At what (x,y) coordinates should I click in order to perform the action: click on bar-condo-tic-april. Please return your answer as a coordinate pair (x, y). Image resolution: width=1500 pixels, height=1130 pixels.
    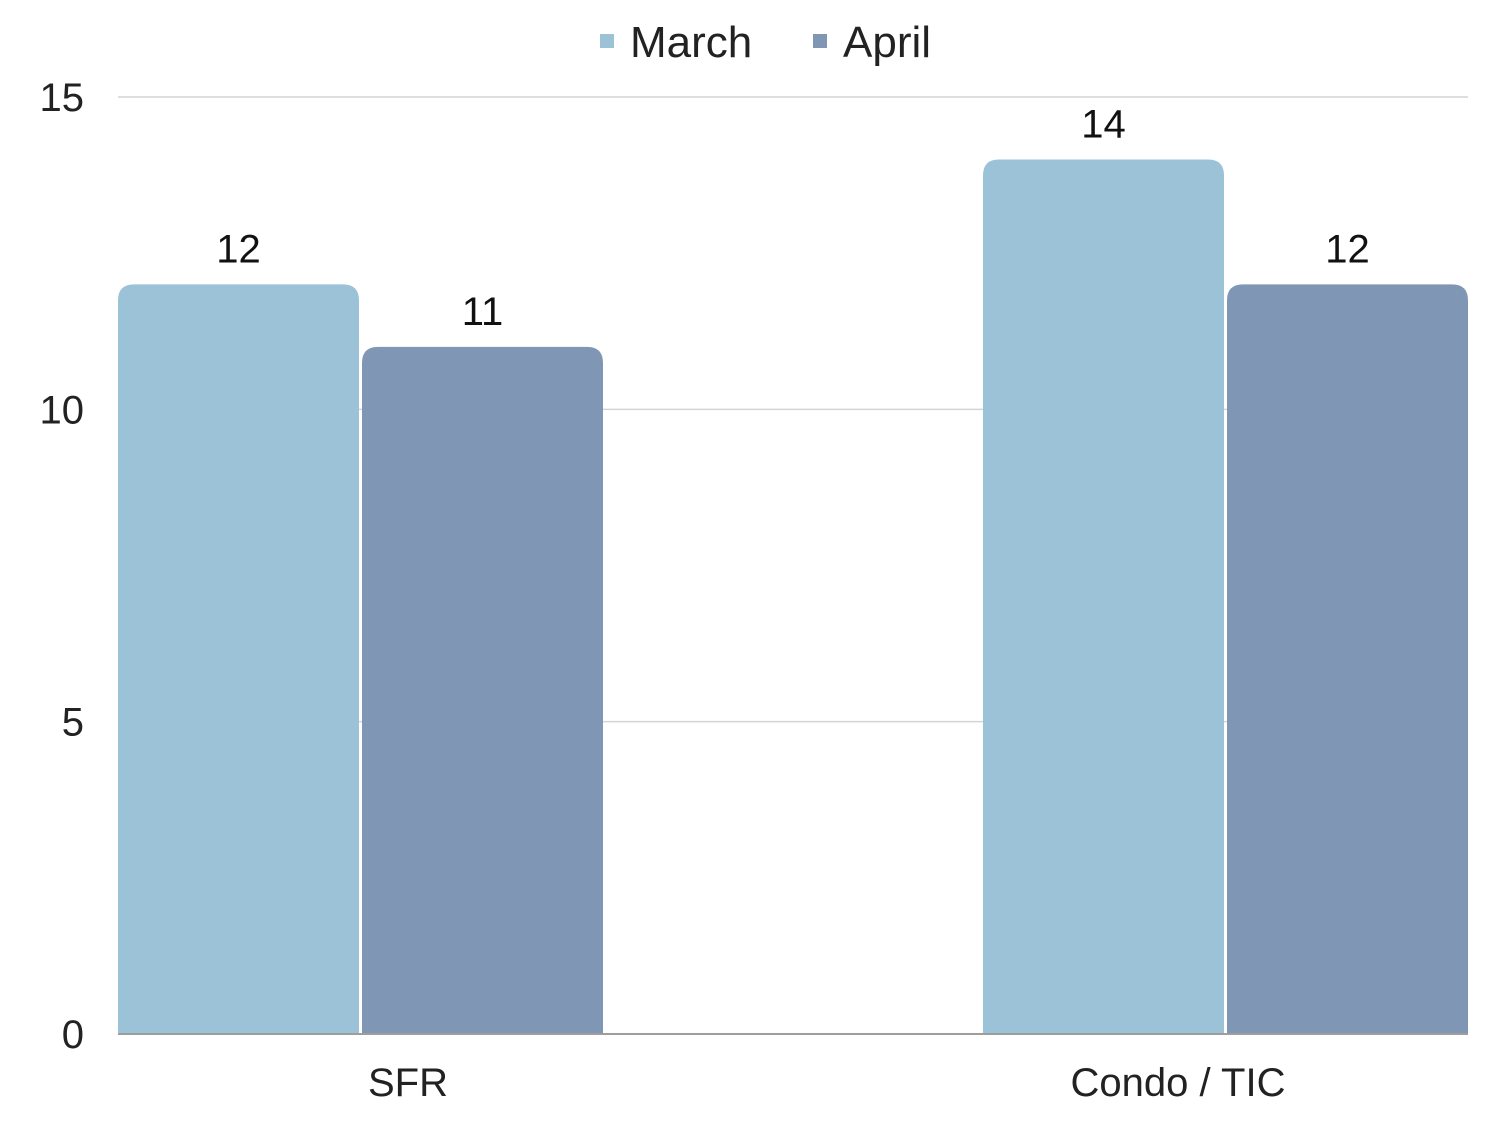
    Looking at the image, I should click on (1347, 659).